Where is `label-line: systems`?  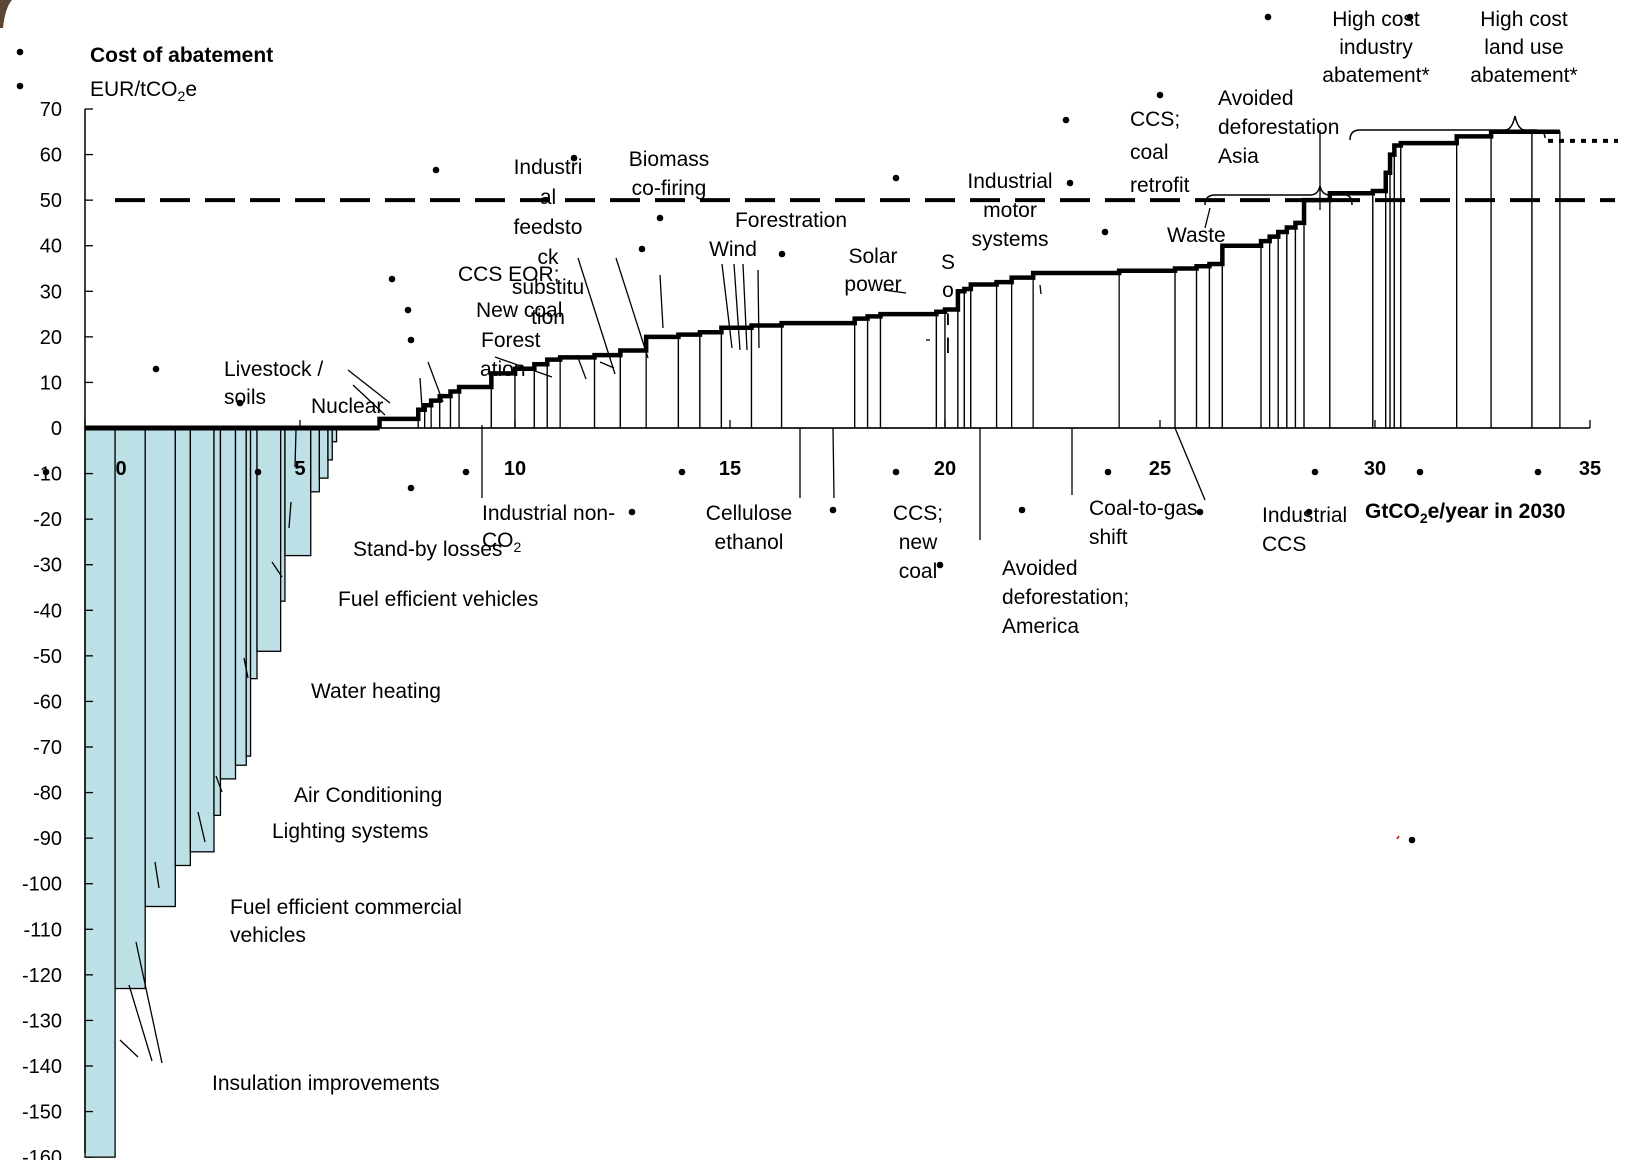 label-line: systems is located at coordinates (1009, 239).